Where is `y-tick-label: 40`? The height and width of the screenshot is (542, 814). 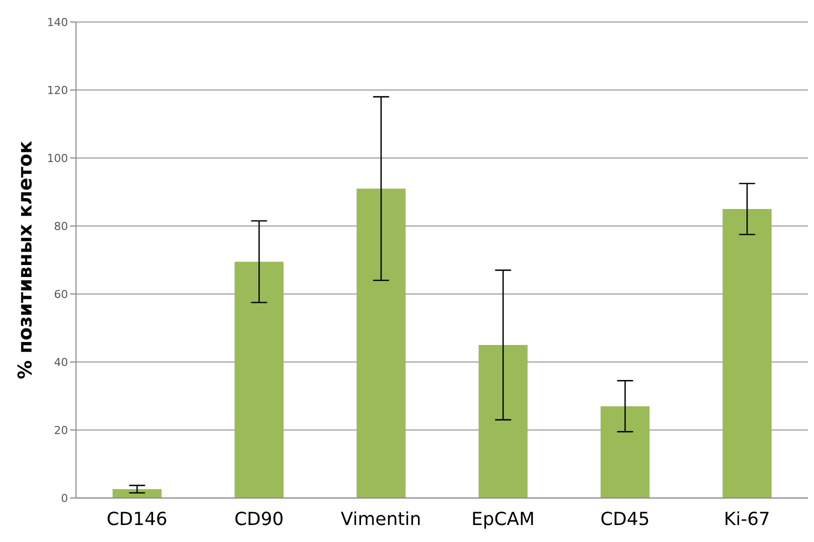
y-tick-label: 40 is located at coordinates (61, 362).